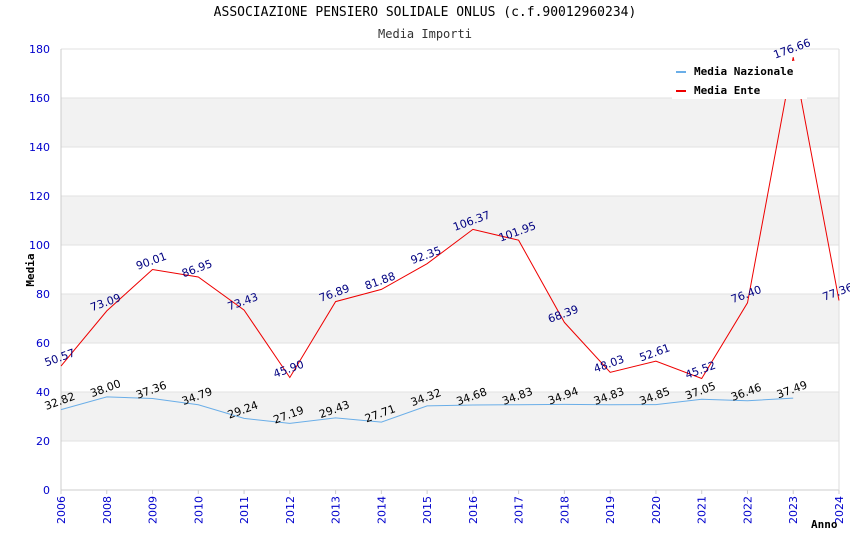 Image resolution: width=850 pixels, height=550 pixels. What do you see at coordinates (727, 90) in the screenshot?
I see `legend-label: Media Ente` at bounding box center [727, 90].